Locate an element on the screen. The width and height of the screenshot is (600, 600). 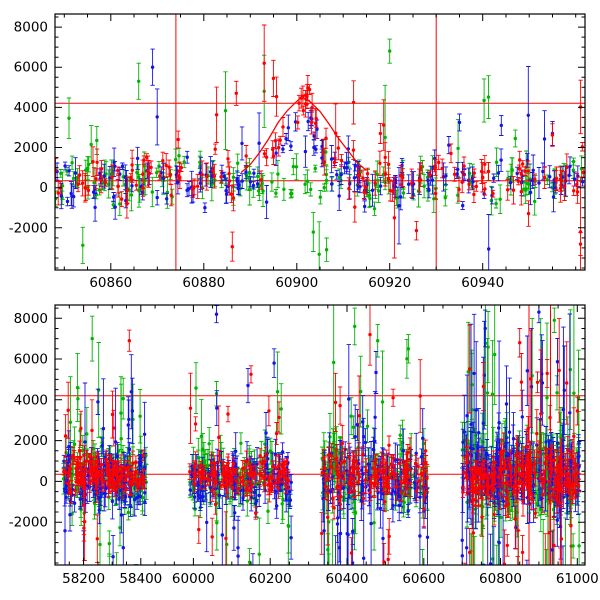
x-tick-label: 60400 is located at coordinates (347, 579).